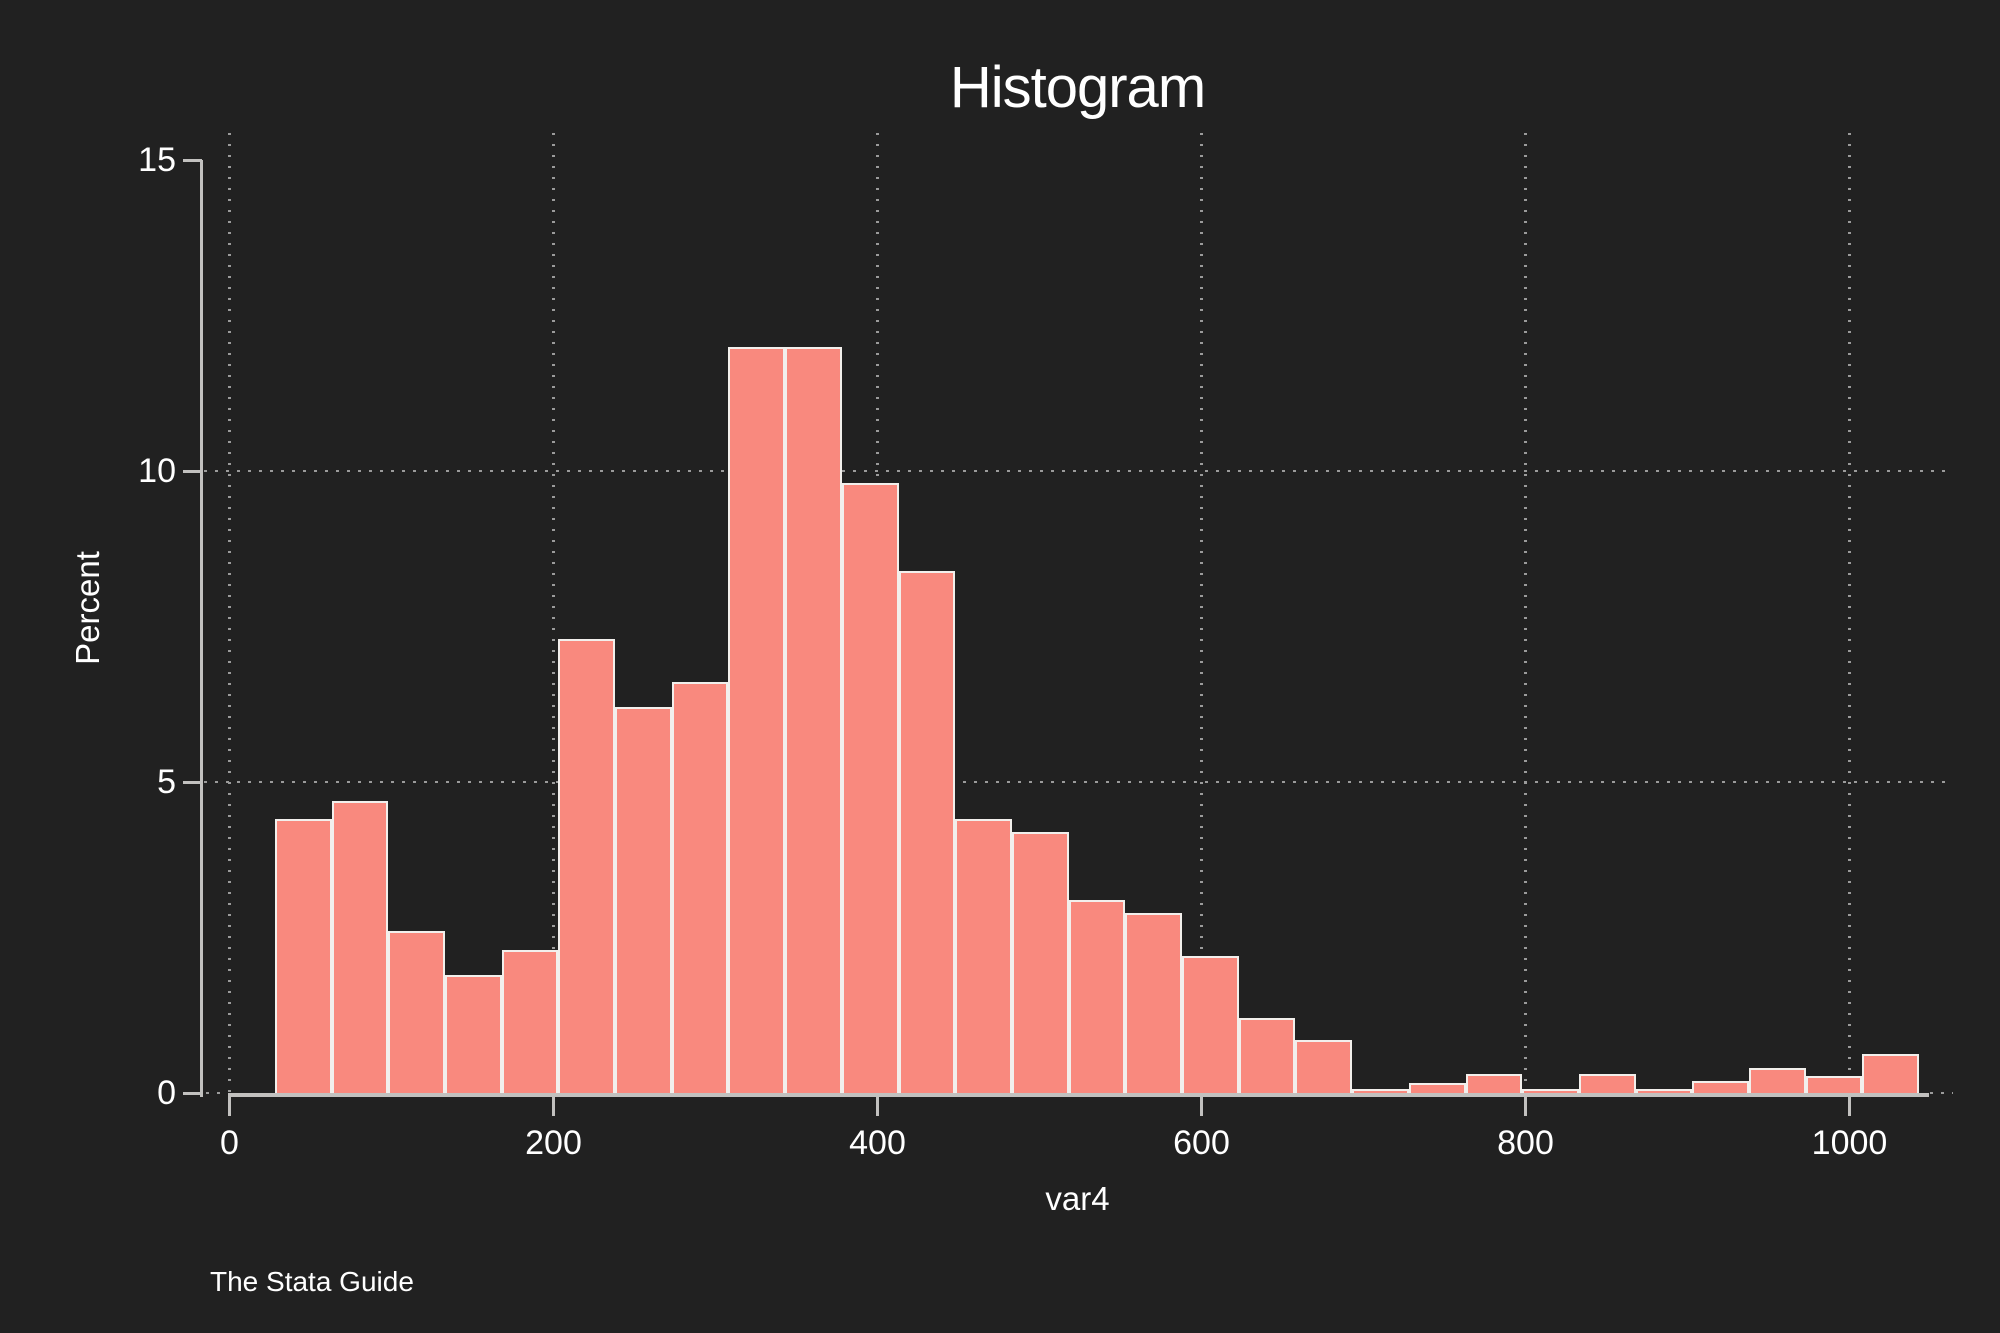  What do you see at coordinates (229, 1143) in the screenshot?
I see `x-tick-label: 0` at bounding box center [229, 1143].